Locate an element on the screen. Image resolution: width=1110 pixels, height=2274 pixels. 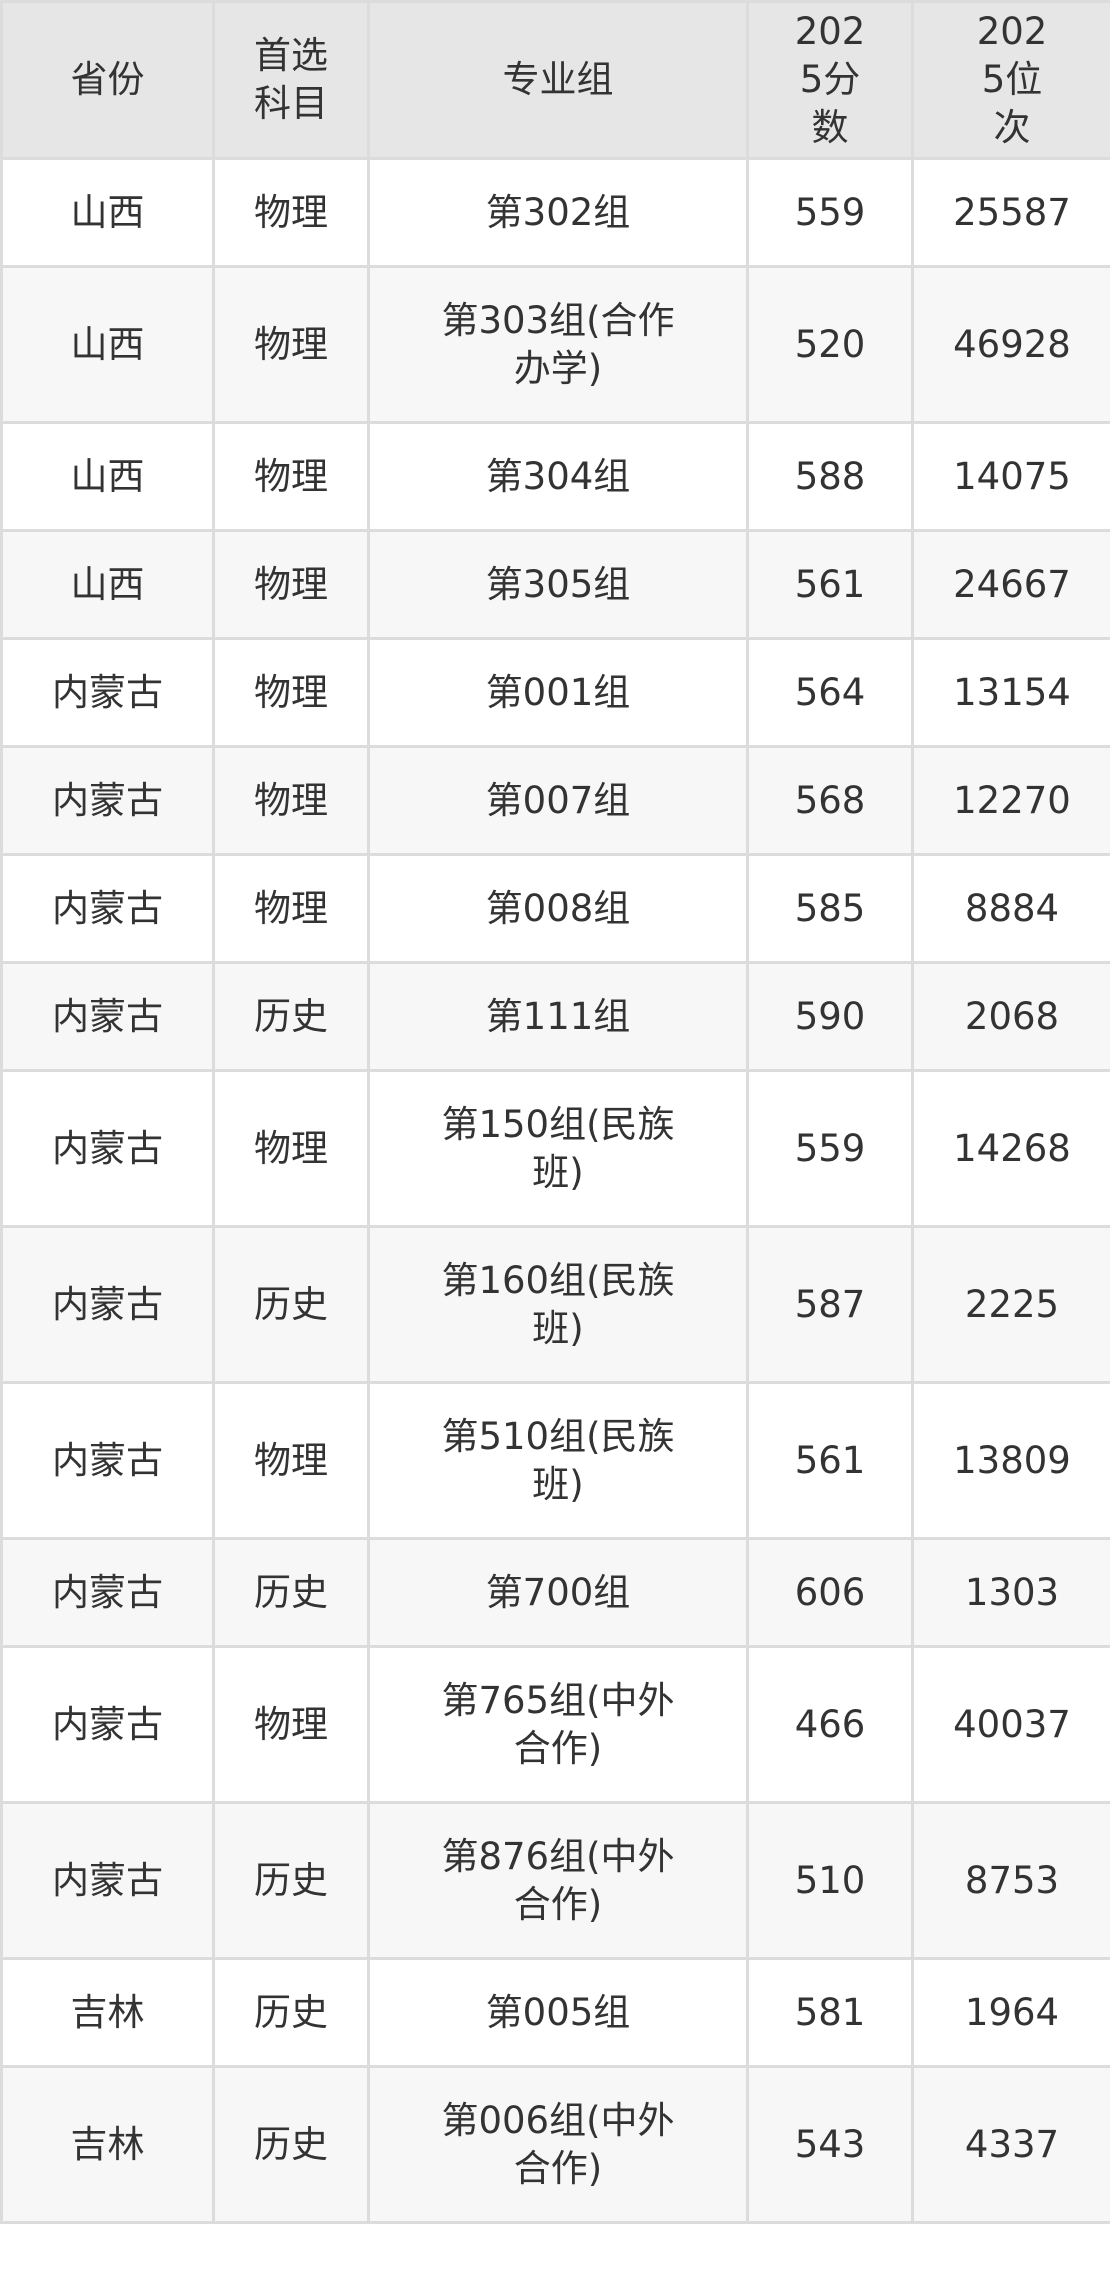
cell-score: 581 is located at coordinates (830, 2012).